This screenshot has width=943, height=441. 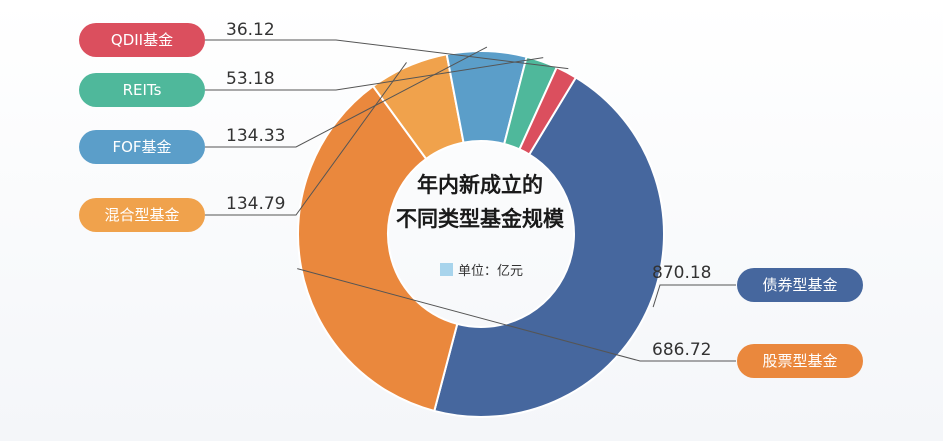 I want to click on pill-label-fof: FOF基金, so click(x=141, y=147).